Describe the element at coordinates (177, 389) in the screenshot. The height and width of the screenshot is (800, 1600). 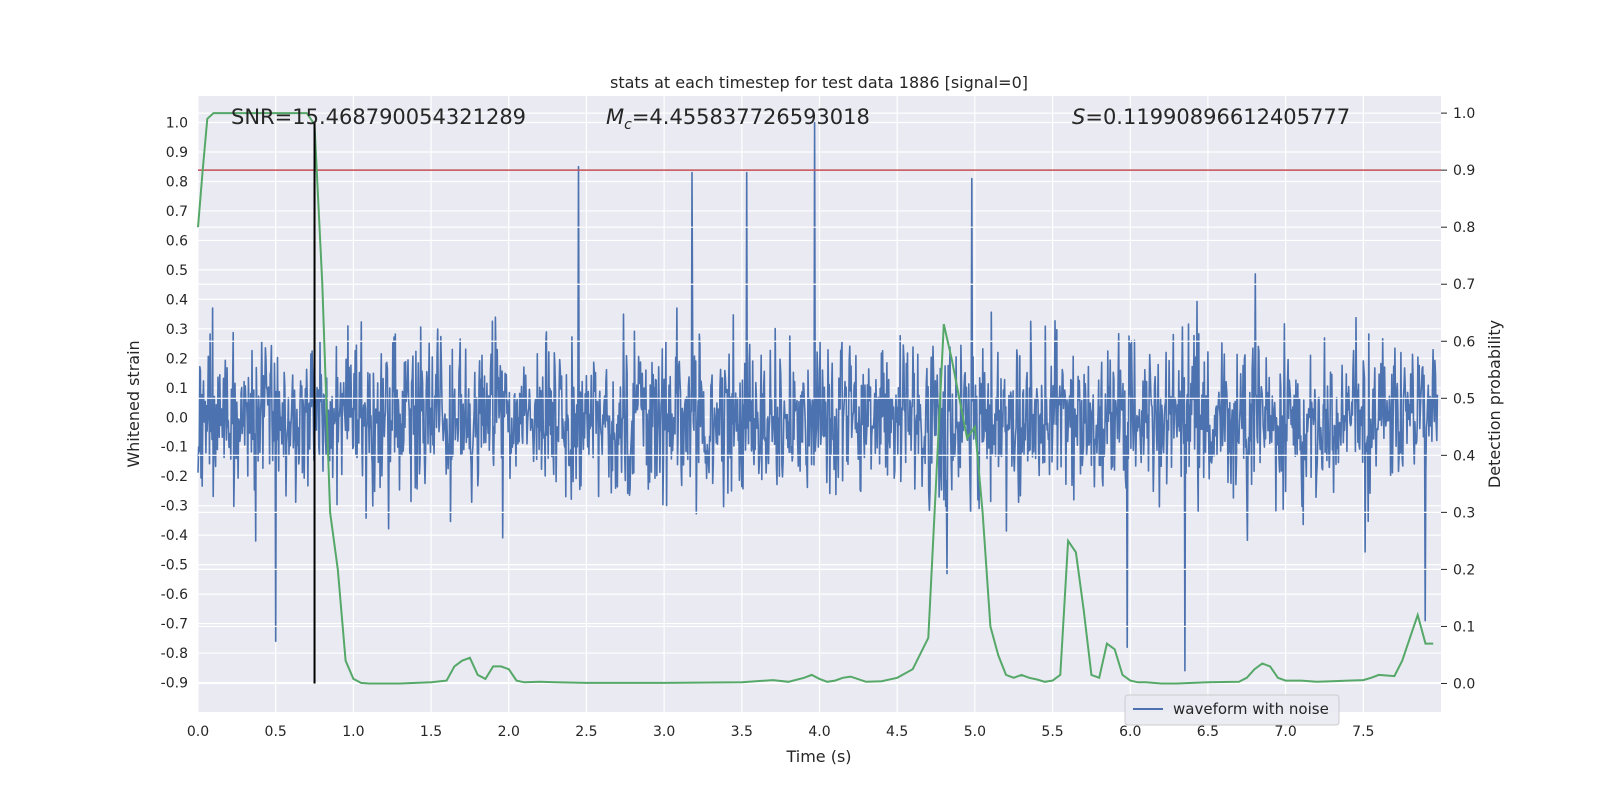
I see `y-tick-label-left: 0.1` at that location.